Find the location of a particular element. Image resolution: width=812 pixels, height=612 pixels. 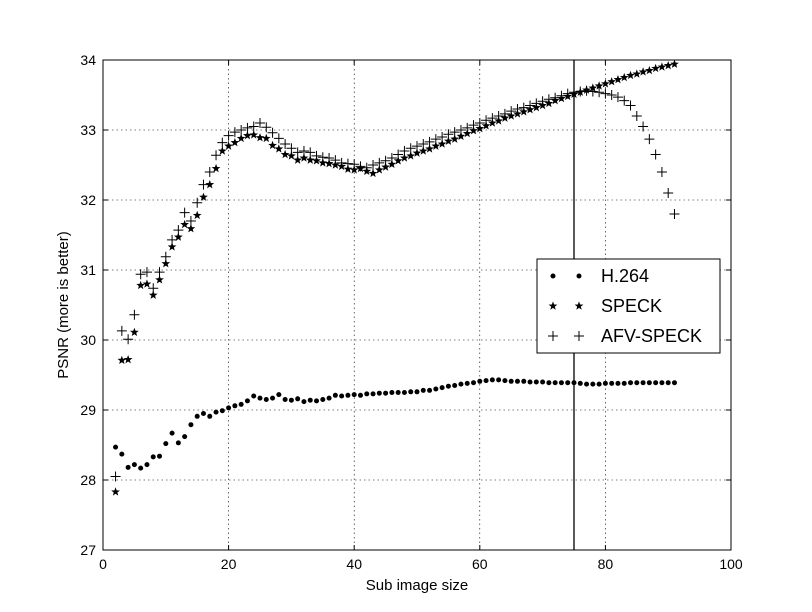

x-tick-label: 100 is located at coordinates (731, 564).